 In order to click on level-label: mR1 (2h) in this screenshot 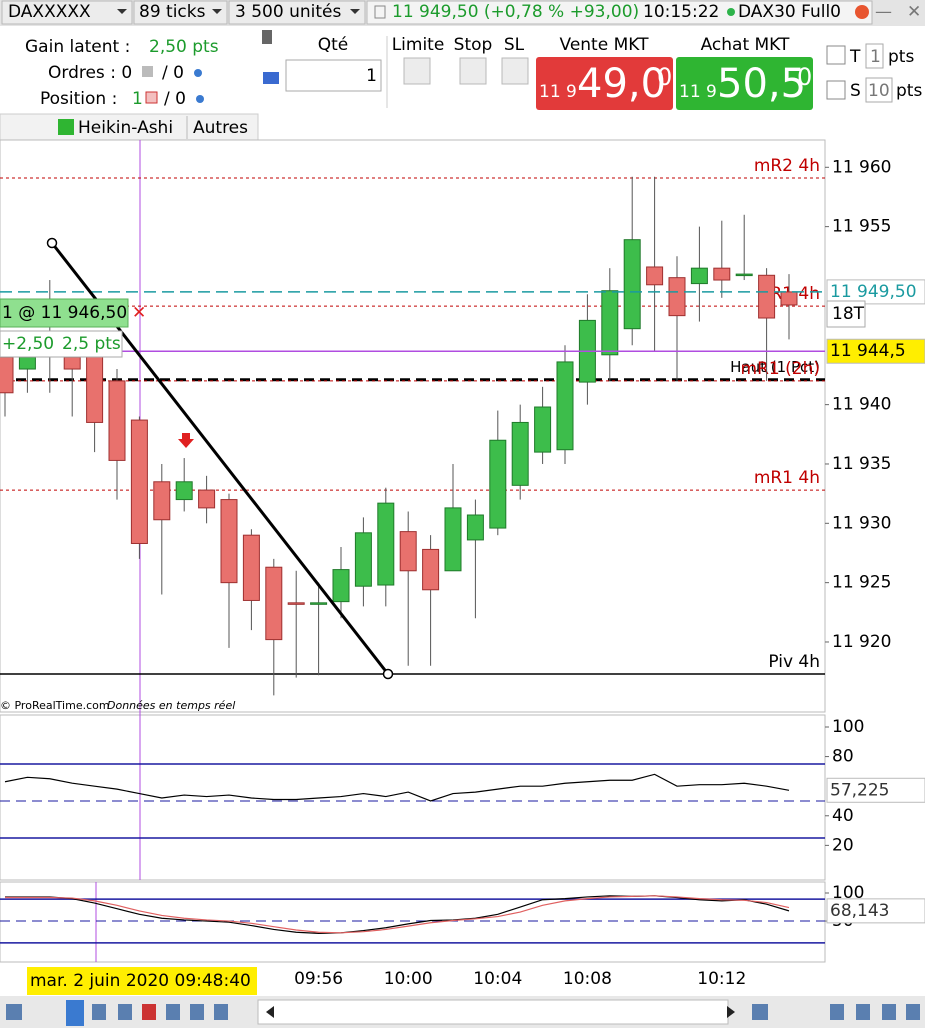, I will do `click(780, 369)`.